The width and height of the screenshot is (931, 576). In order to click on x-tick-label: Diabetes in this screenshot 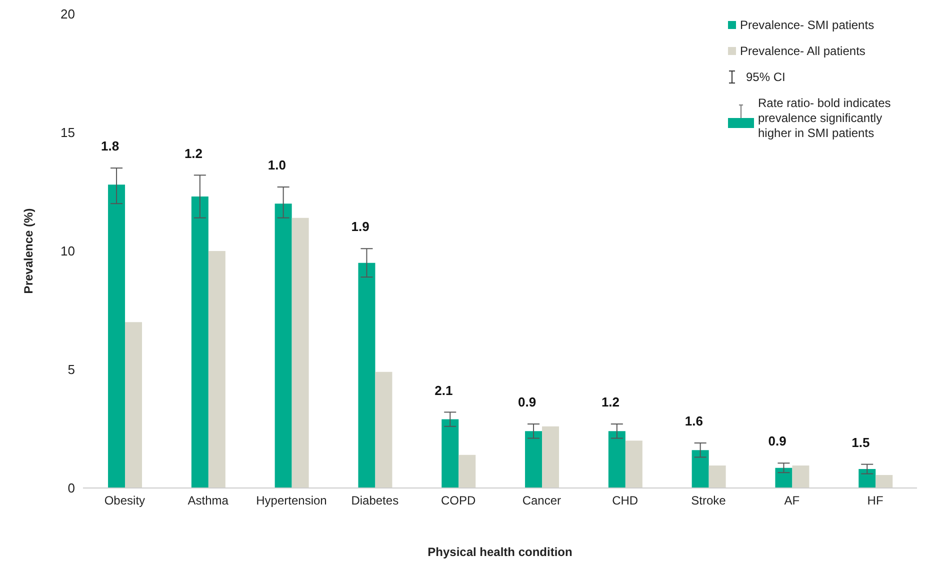, I will do `click(375, 501)`.